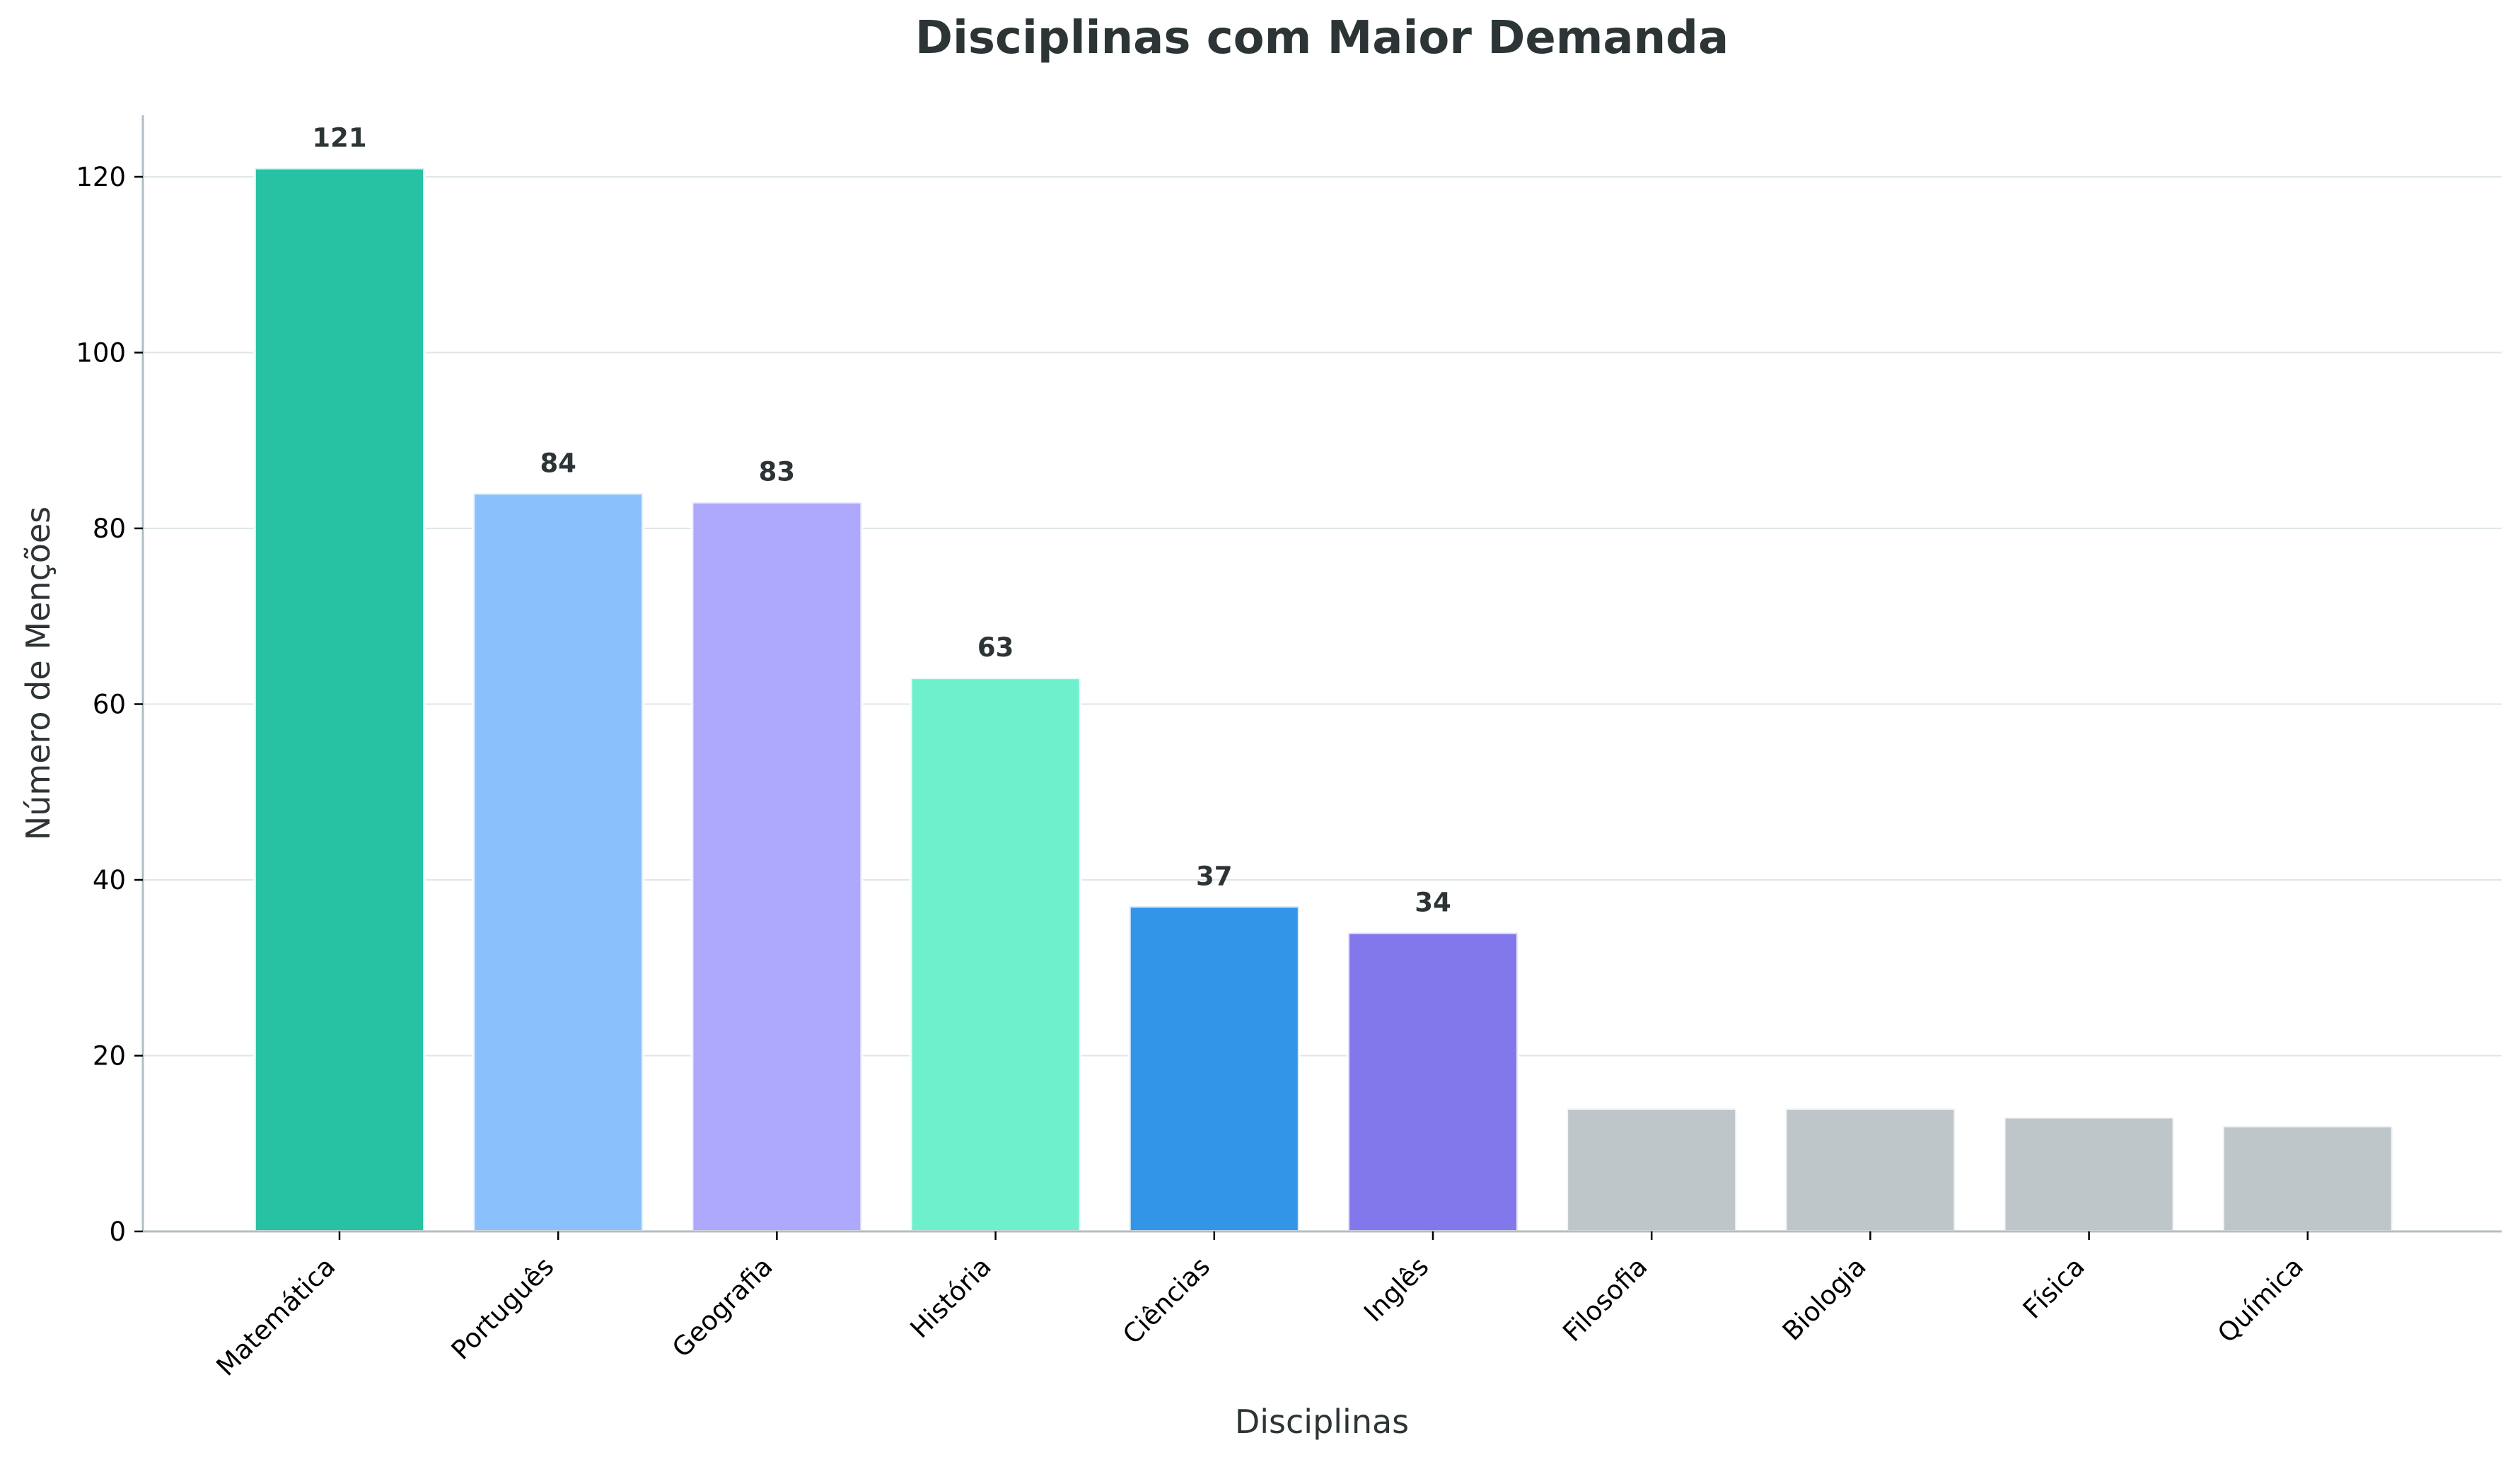 This screenshot has height=1462, width=2520. Describe the element at coordinates (110, 880) in the screenshot. I see `y-tick-label: 40` at that location.